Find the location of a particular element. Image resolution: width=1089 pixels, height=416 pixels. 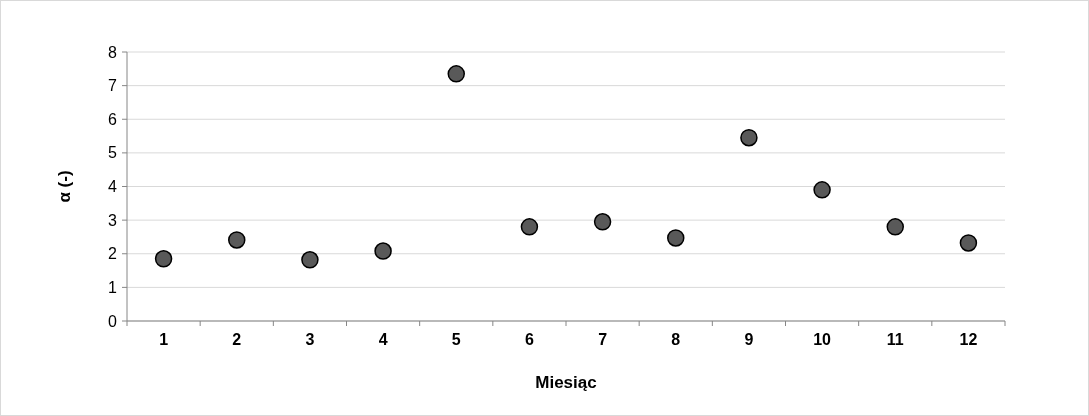

x-tick-label: 4 is located at coordinates (383, 339).